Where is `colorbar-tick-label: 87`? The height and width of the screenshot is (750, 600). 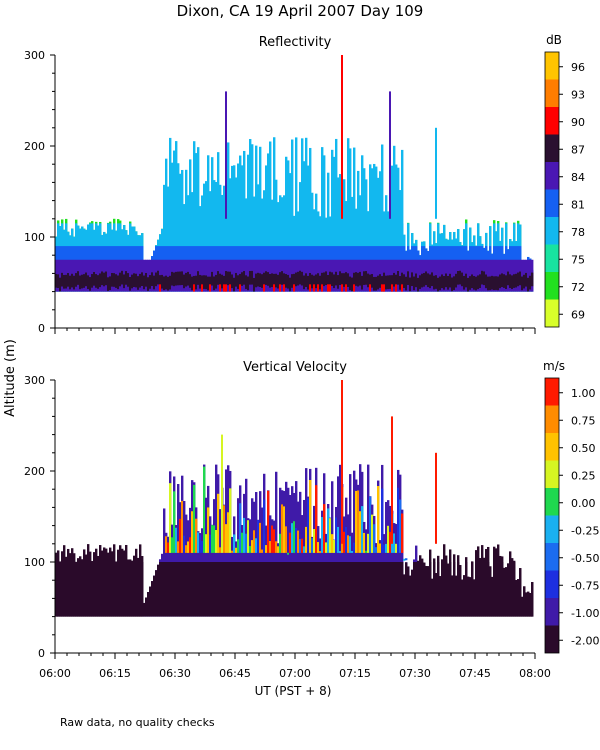
colorbar-tick-label: 87 is located at coordinates (578, 149).